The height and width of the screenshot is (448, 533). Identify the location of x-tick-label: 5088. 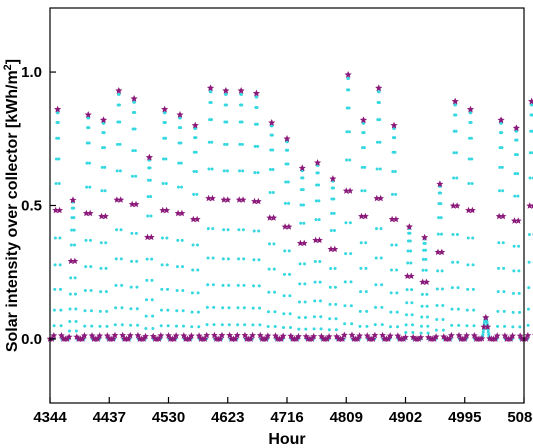
(520, 417).